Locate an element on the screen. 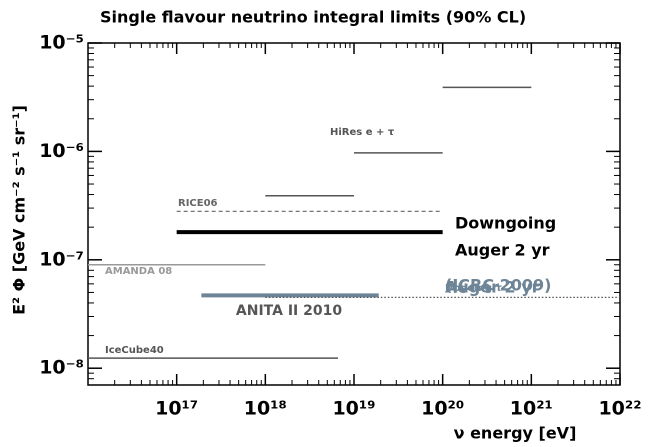 The height and width of the screenshot is (447, 653). series-label: HiRes e + τ is located at coordinates (362, 132).